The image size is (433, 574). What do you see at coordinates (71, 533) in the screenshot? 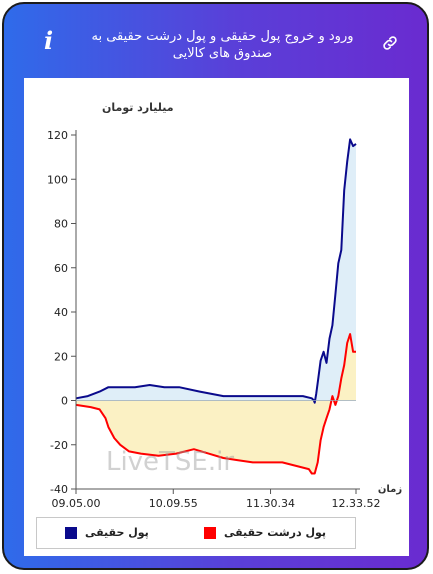
I see `legend-swatch-real-money` at bounding box center [71, 533].